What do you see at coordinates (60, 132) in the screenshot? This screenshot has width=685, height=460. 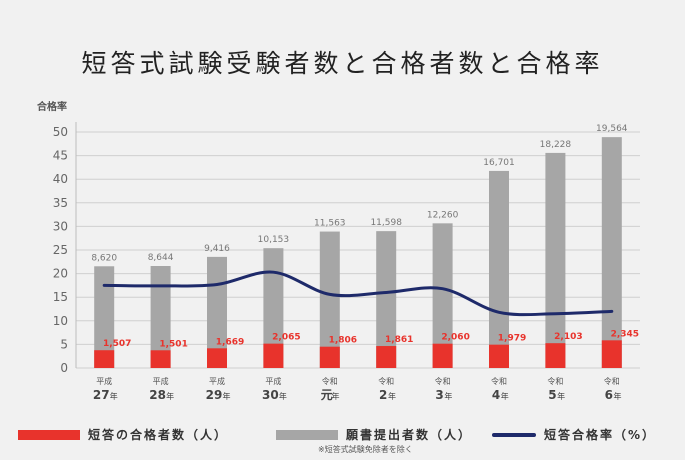 I see `y-tick-label: 50` at bounding box center [60, 132].